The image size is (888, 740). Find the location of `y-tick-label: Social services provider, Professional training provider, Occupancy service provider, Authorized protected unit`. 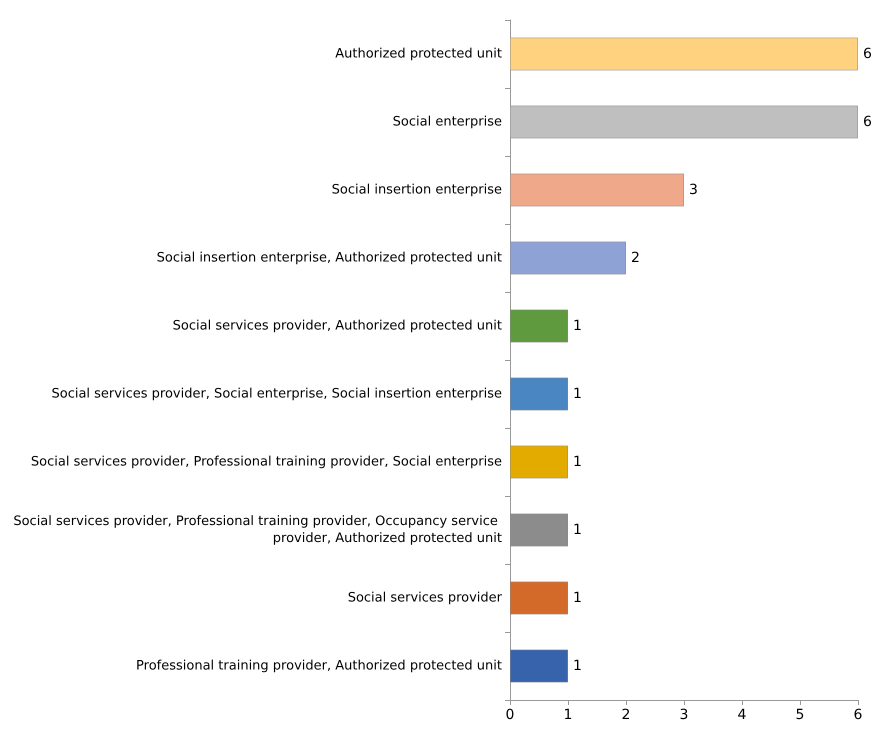

y-tick-label: Social services provider, Professional training provider, Occupancy service provider, Authorized protected unit is located at coordinates (257, 530).